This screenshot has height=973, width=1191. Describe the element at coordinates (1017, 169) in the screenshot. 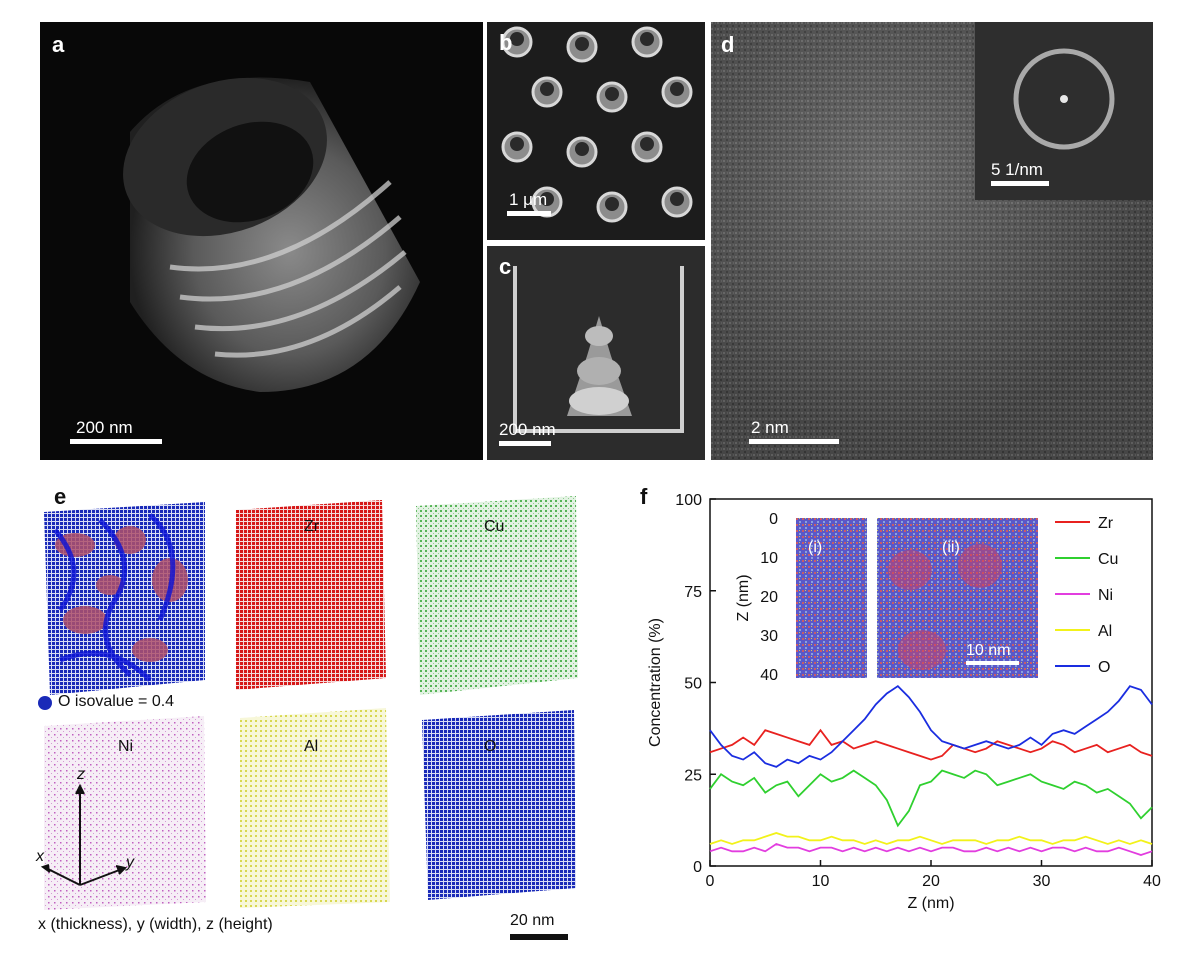

I see `inset-scale-label-d: 5 1/nm` at that location.